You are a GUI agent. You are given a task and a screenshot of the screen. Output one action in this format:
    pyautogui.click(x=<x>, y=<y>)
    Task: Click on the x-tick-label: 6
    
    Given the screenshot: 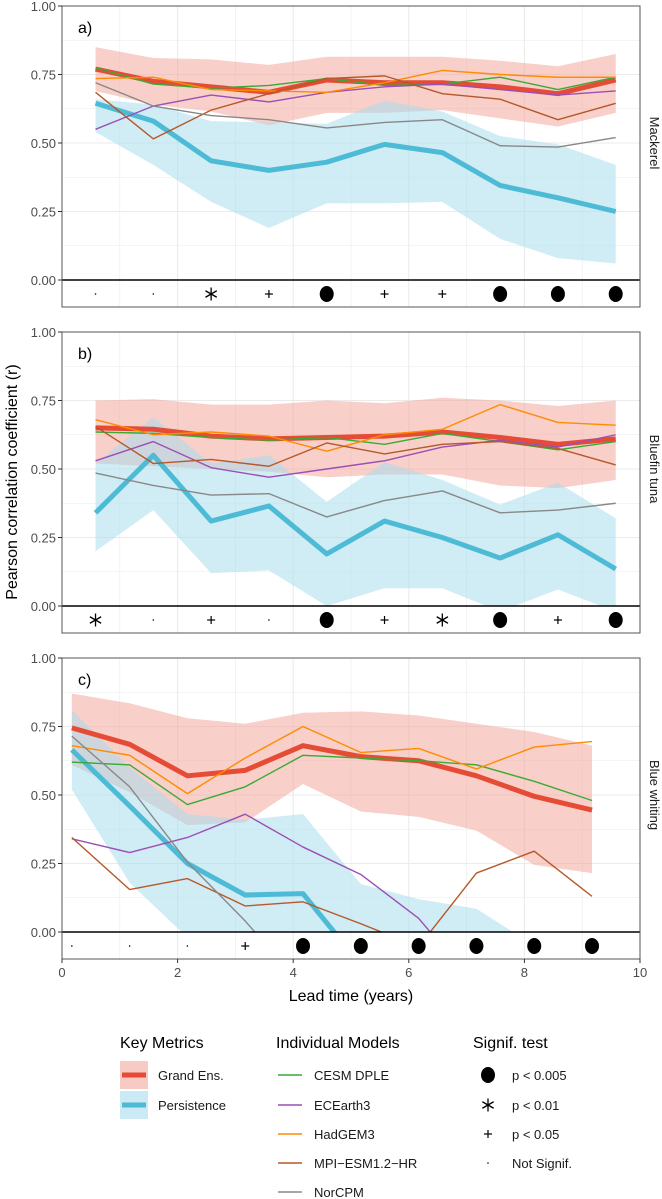 What is the action you would take?
    pyautogui.click(x=408, y=972)
    